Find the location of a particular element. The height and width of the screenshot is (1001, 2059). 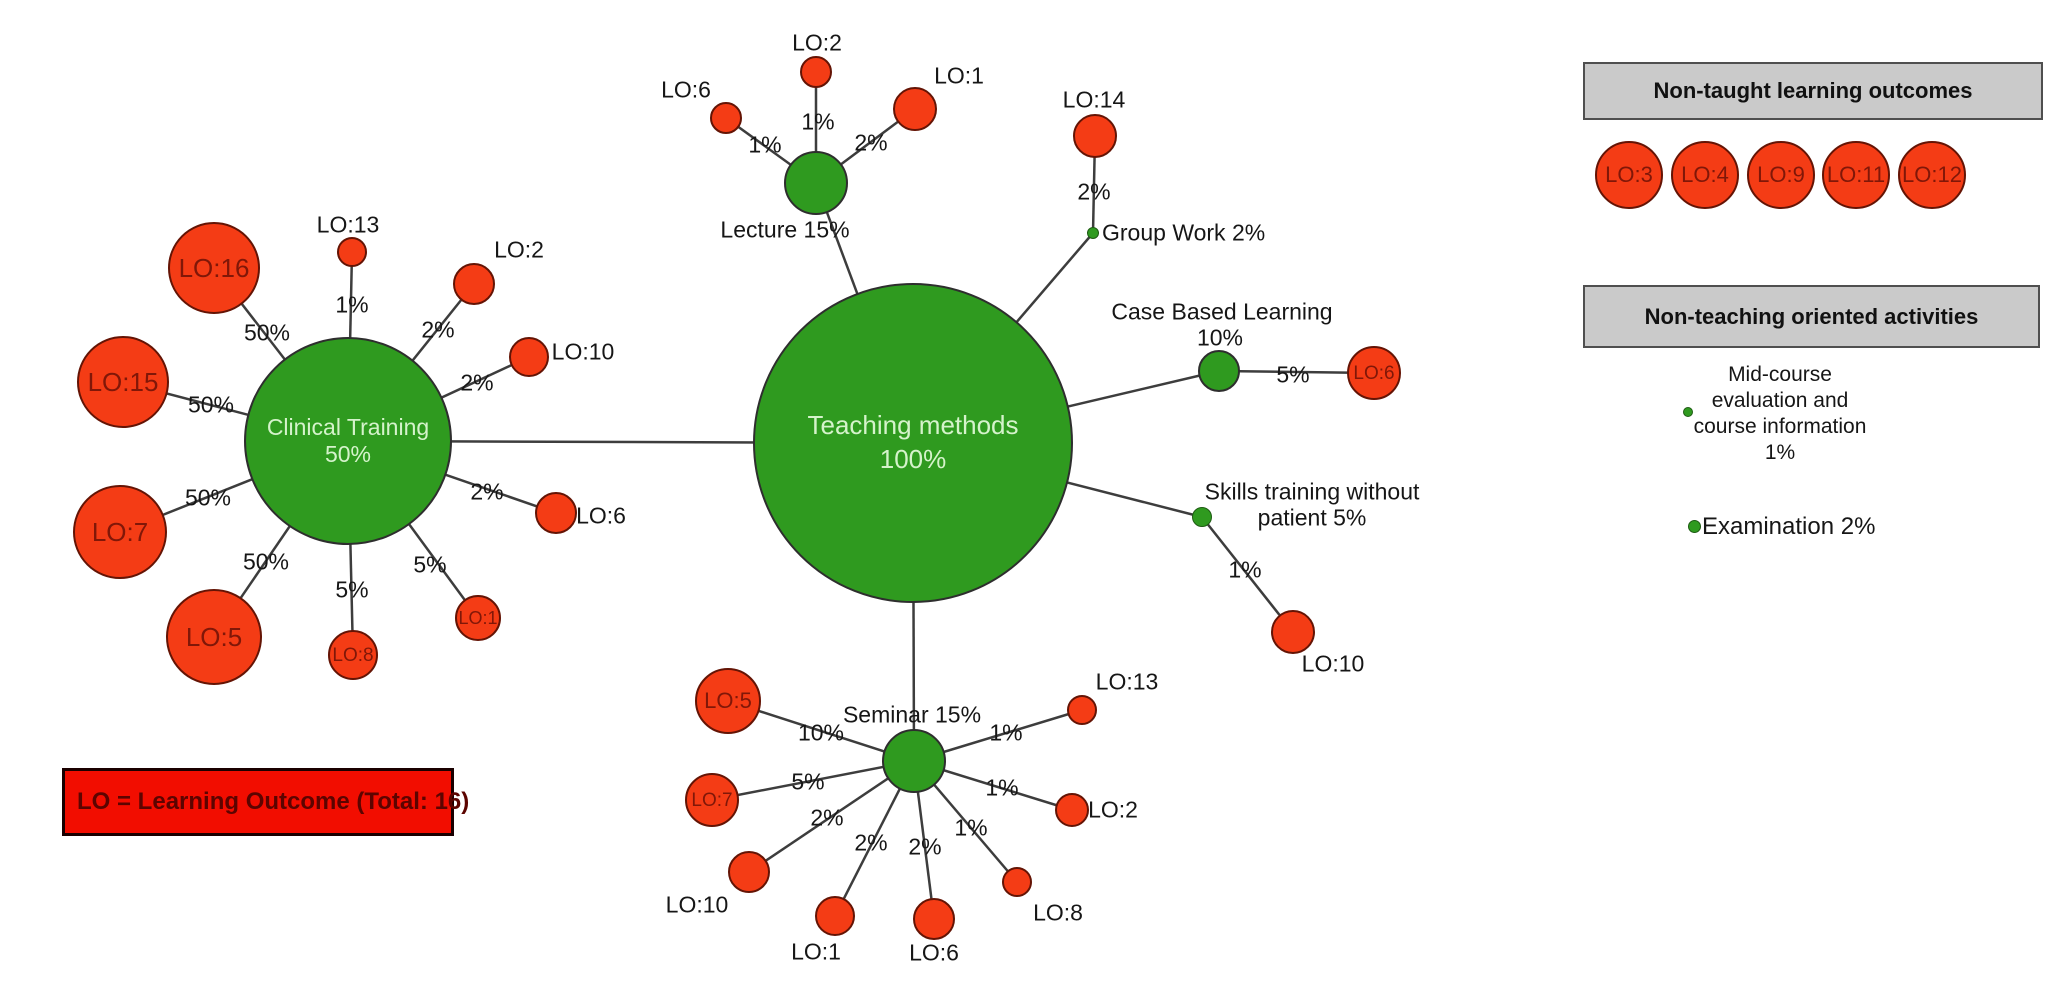

label-seminar-lo8: LO:8 is located at coordinates (1058, 912).